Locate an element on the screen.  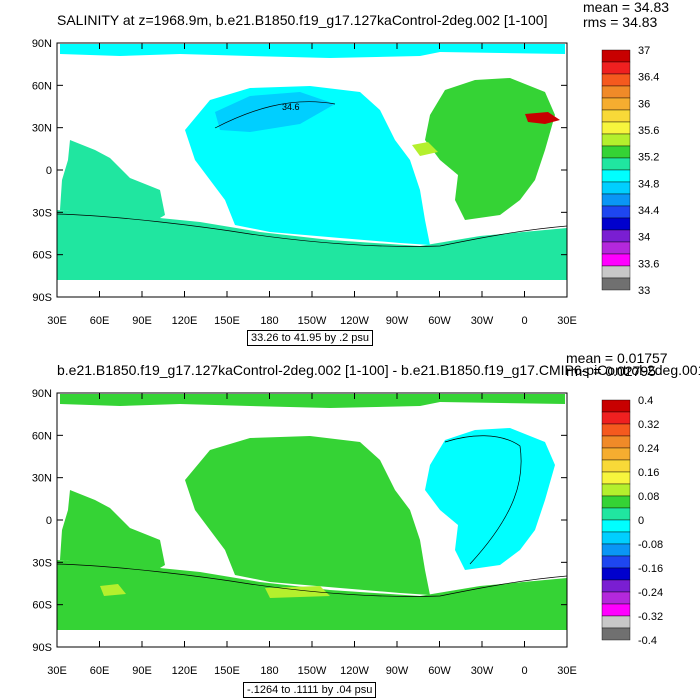
indian-ocean-region is located at coordinates (112, 532).